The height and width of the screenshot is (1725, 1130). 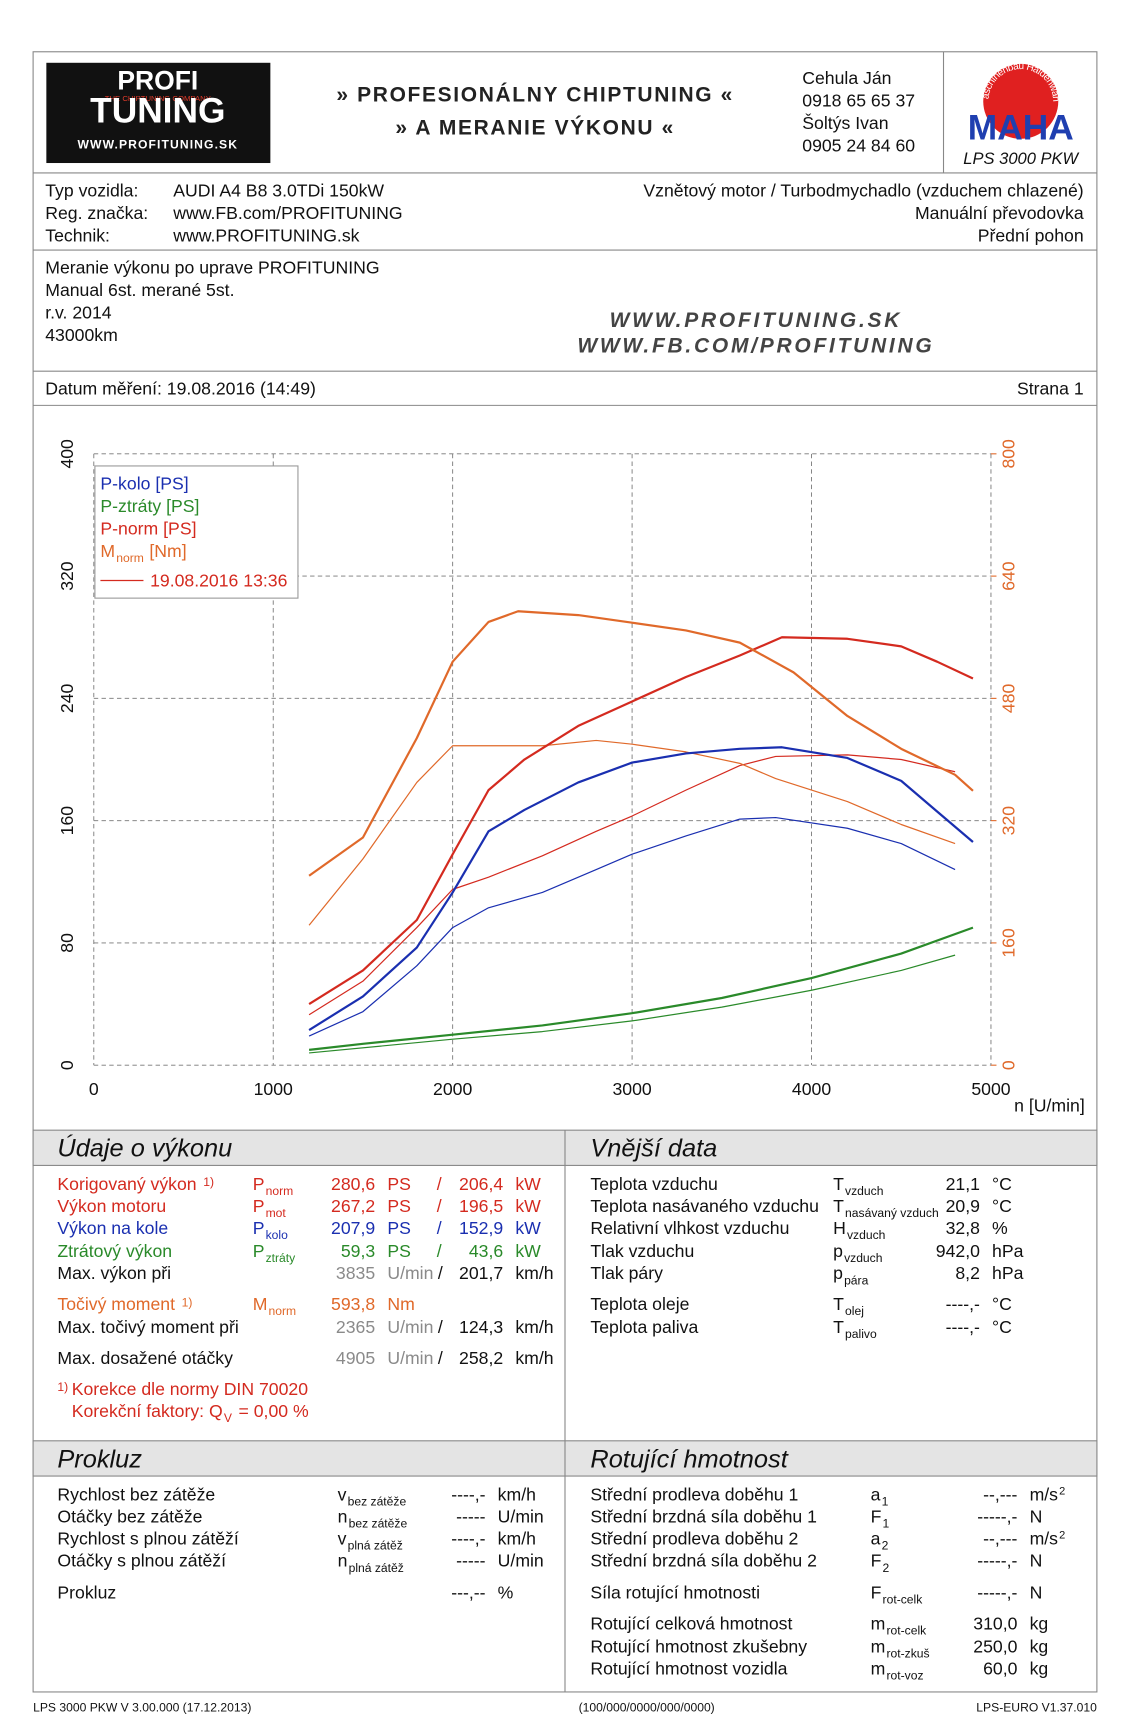 What do you see at coordinates (528, 1228) in the screenshot?
I see `perf-unit: kW` at bounding box center [528, 1228].